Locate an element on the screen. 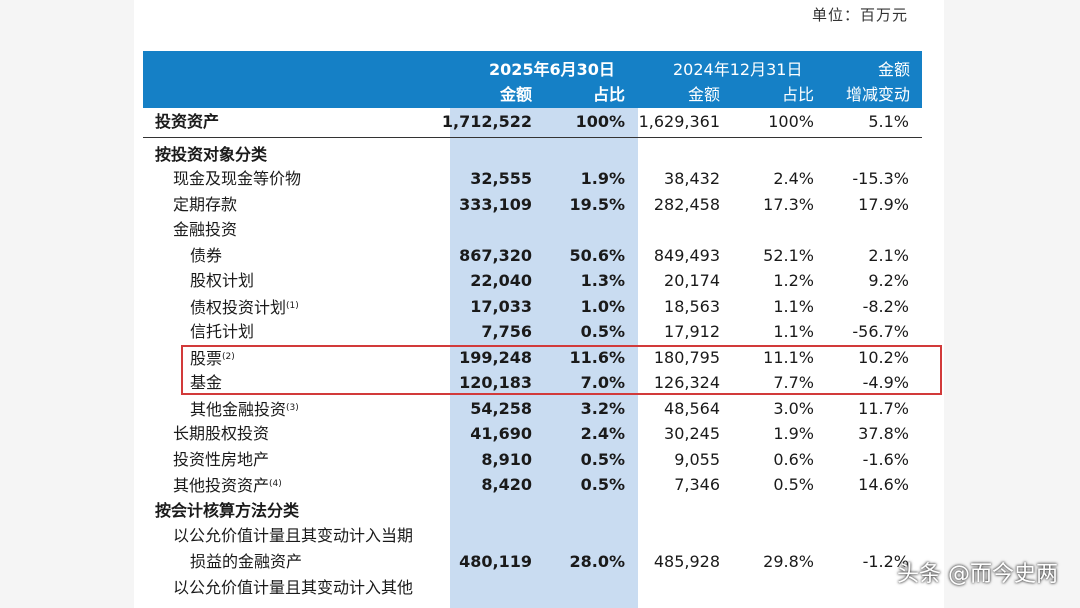 This screenshot has width=1080, height=608. row-label: 投资性房地产 is located at coordinates (221, 459).